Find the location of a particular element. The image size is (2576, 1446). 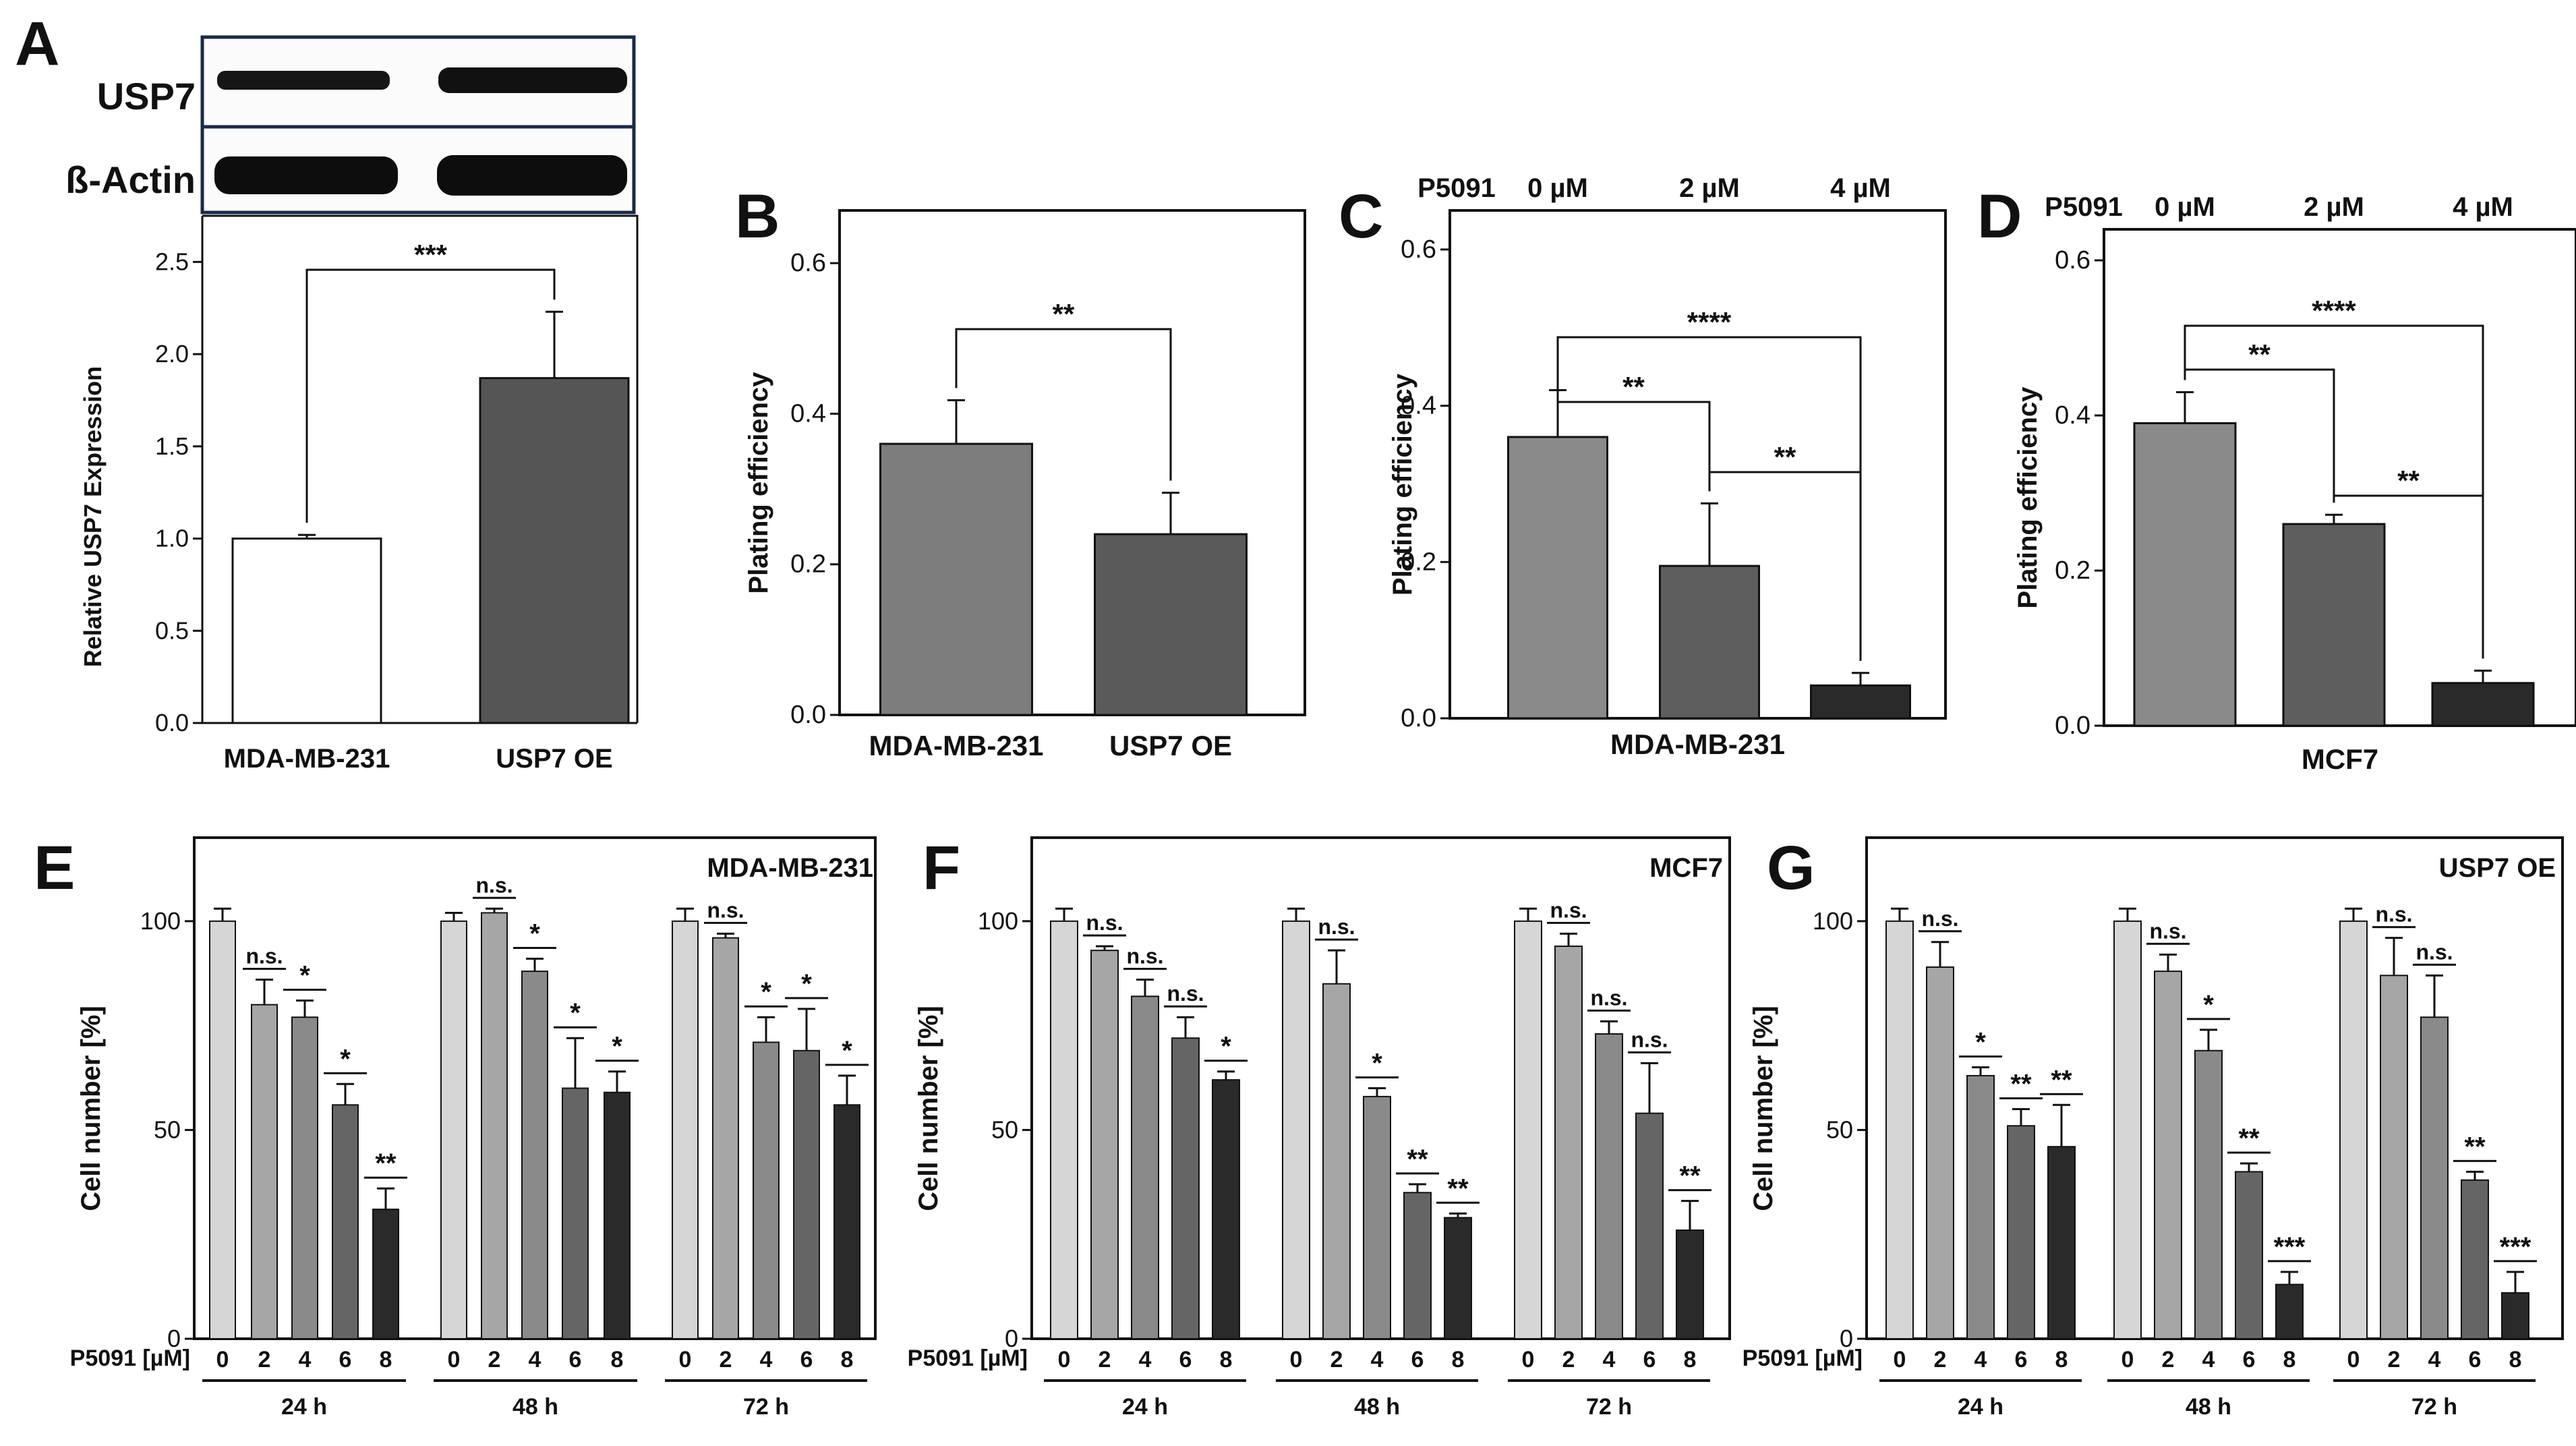

panel-a-category-label: USP7 OE is located at coordinates (554, 759).